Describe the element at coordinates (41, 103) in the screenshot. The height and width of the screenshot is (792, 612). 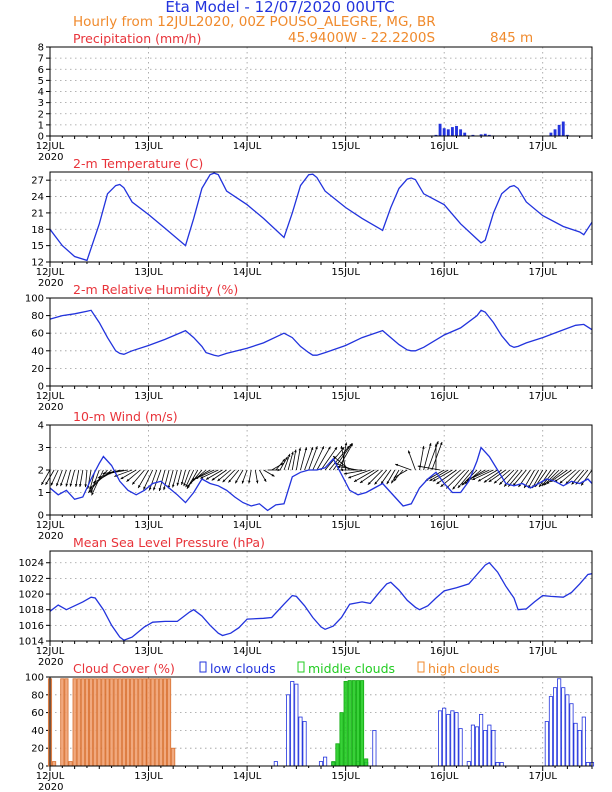
I see `y-tick-label: 3` at that location.